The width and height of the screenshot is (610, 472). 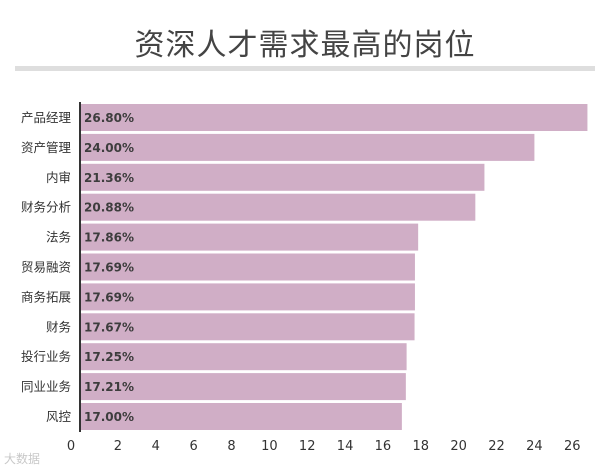 What do you see at coordinates (109, 148) in the screenshot?
I see `data-label: 24.00%` at bounding box center [109, 148].